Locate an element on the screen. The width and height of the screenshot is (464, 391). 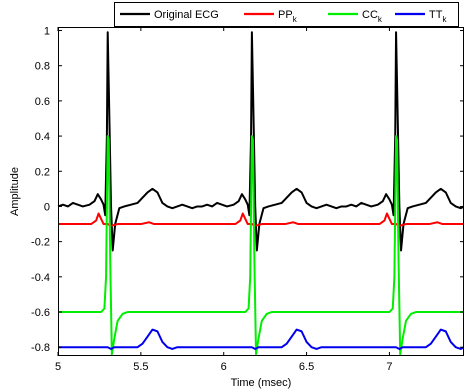
y-tick-label: 0 is located at coordinates (47, 207).